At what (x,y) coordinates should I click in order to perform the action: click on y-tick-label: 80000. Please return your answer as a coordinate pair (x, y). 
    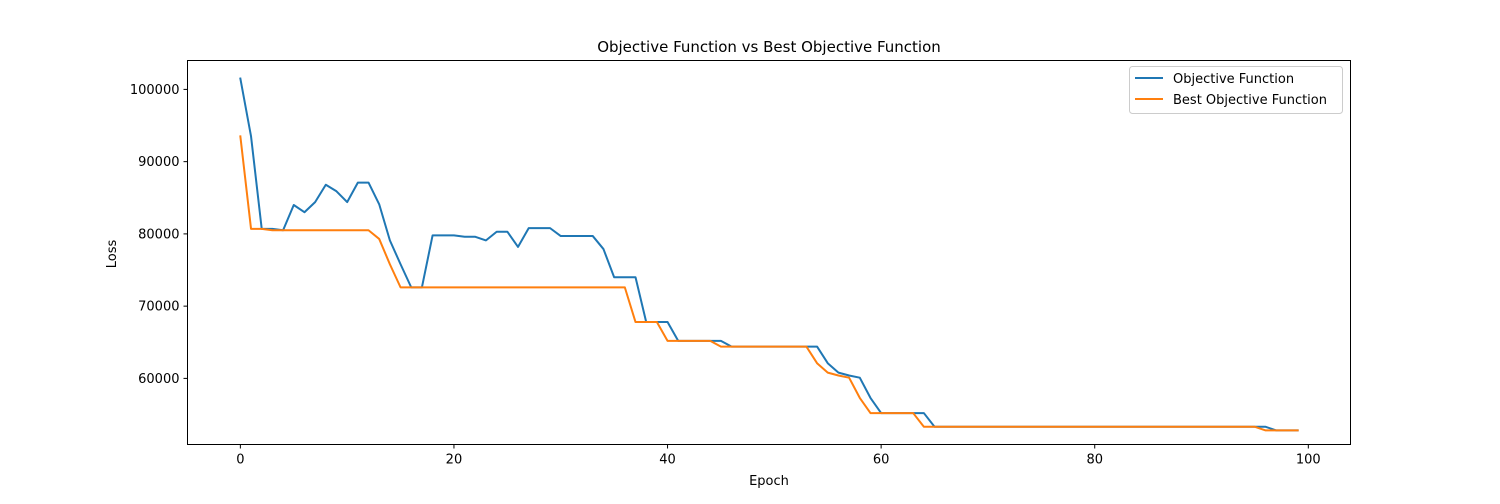
    Looking at the image, I should click on (158, 234).